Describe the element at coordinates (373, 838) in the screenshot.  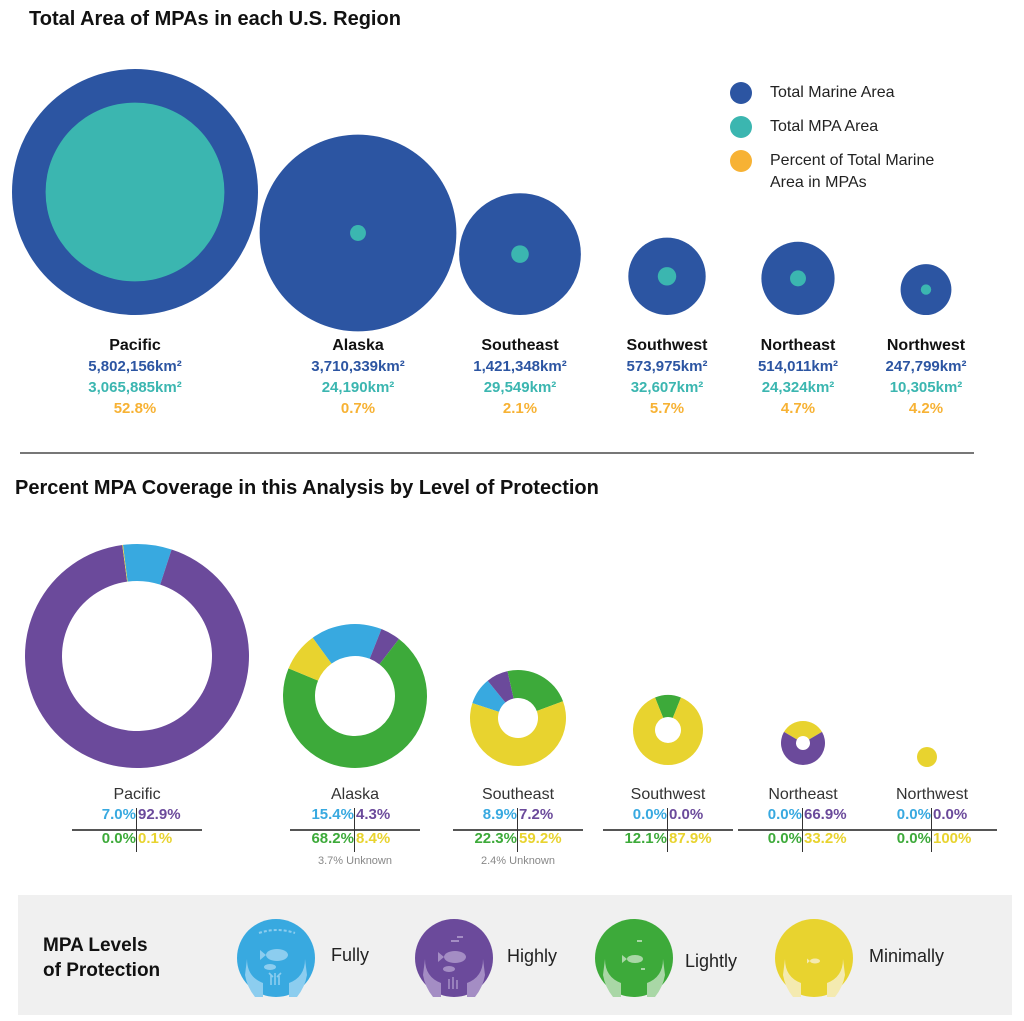
I see `minimally-percent: 8.4%` at that location.